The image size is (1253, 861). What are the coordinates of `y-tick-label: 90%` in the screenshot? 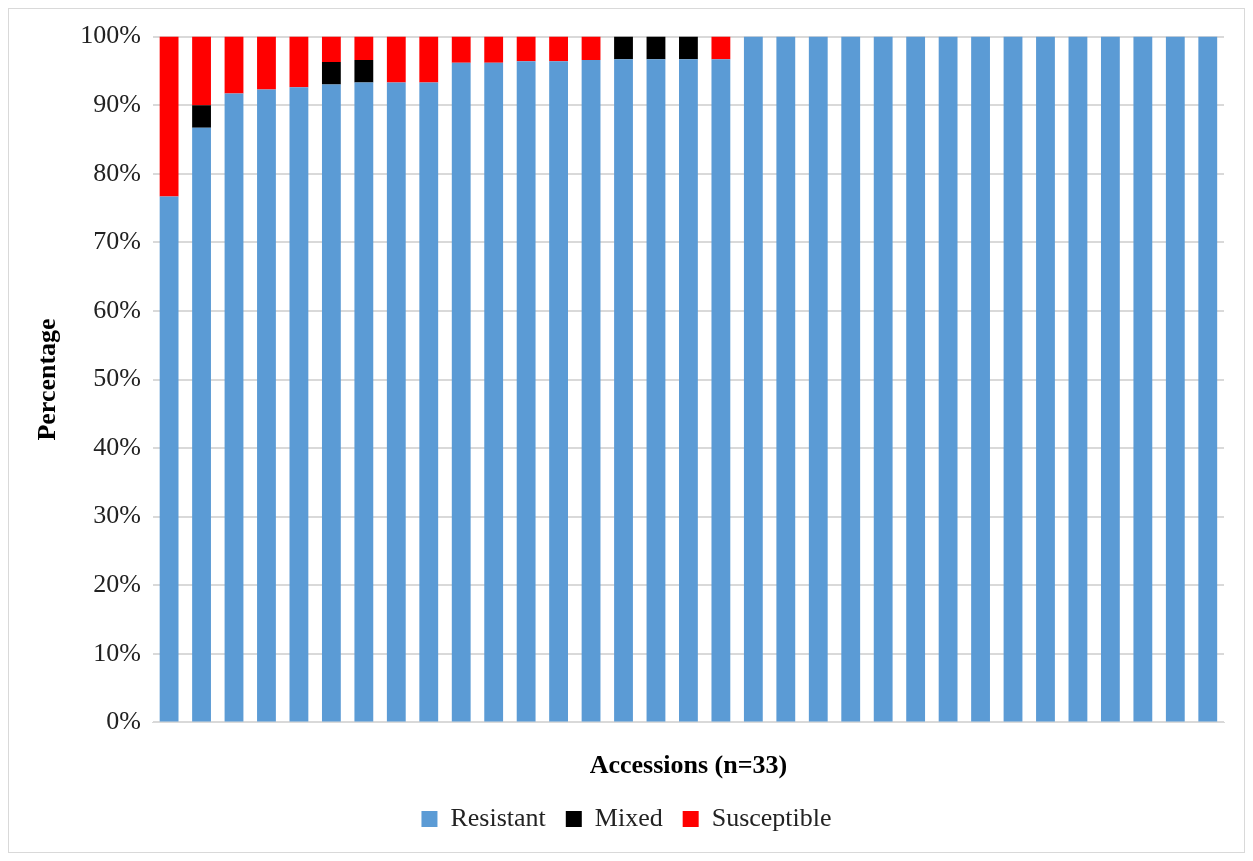 It's located at (117, 104).